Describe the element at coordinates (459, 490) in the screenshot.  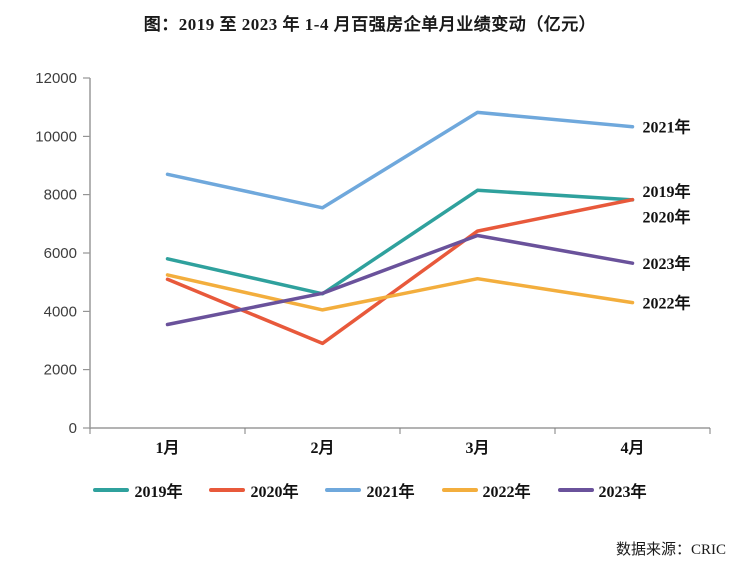
I see `legend-swatch-2022` at that location.